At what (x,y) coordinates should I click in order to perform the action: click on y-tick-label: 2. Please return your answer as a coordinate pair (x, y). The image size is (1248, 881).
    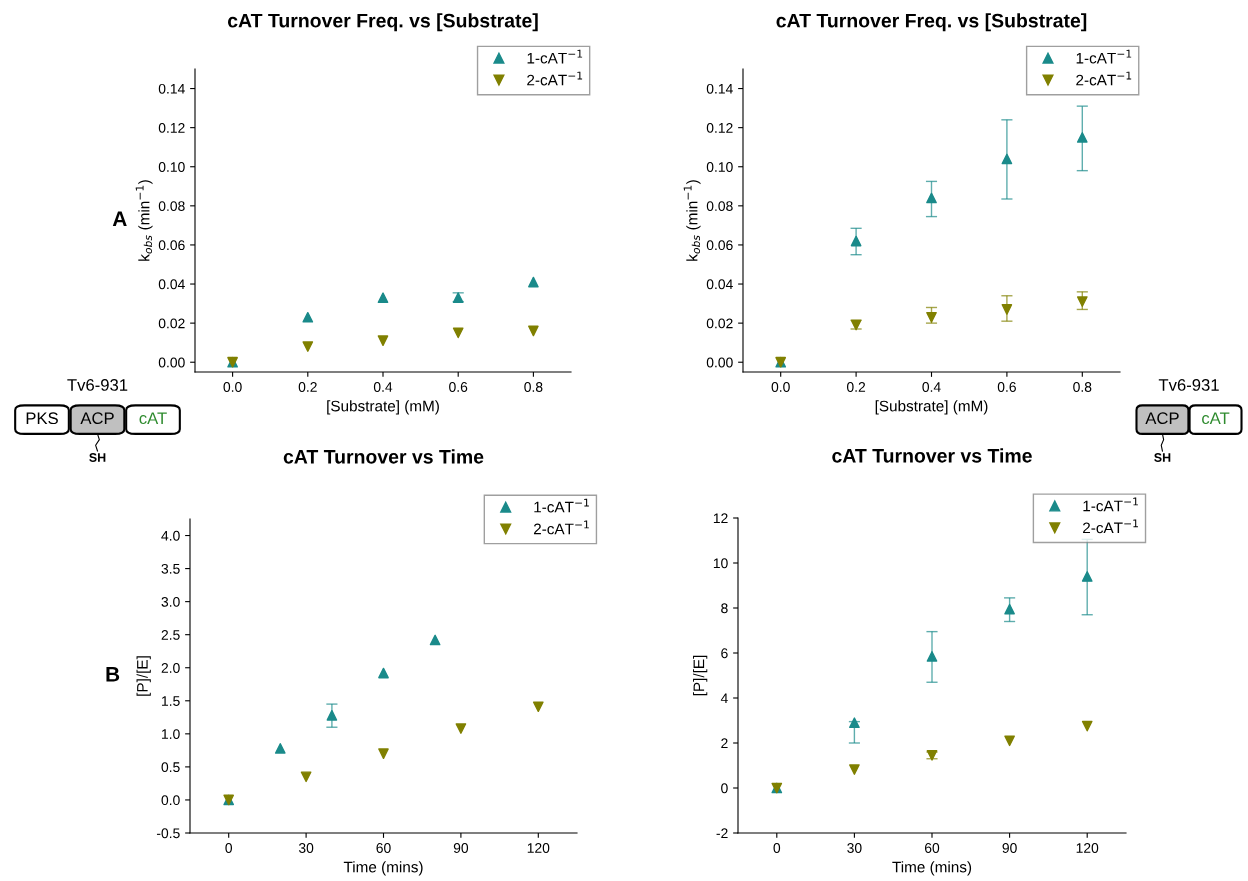
    Looking at the image, I should click on (724, 743).